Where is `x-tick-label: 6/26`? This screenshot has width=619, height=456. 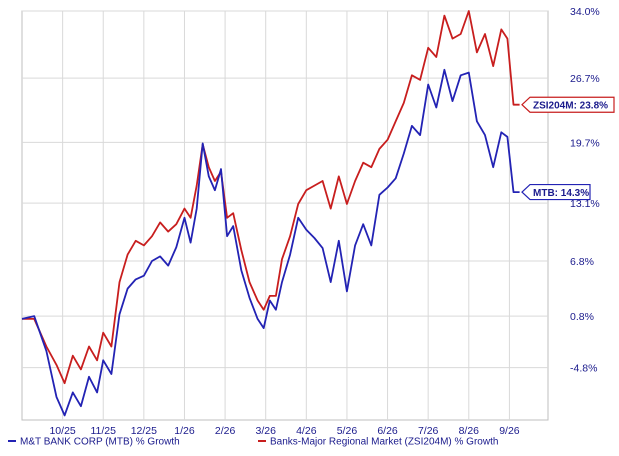
x-tick-label: 6/26 is located at coordinates (387, 431).